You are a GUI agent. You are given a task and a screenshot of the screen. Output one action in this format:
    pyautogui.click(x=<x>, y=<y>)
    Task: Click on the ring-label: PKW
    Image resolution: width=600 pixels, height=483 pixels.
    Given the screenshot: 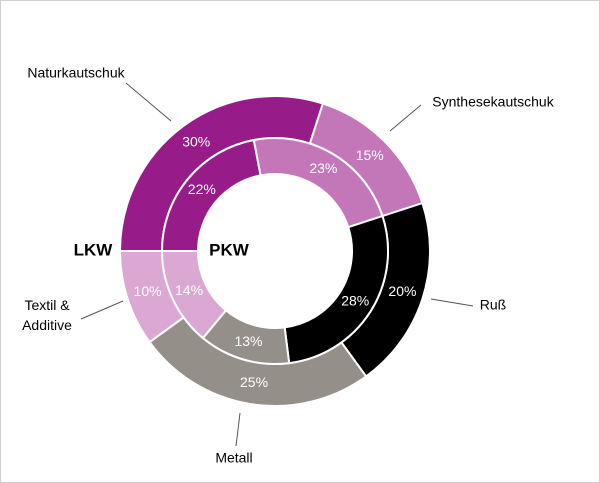 What is the action you would take?
    pyautogui.click(x=229, y=249)
    